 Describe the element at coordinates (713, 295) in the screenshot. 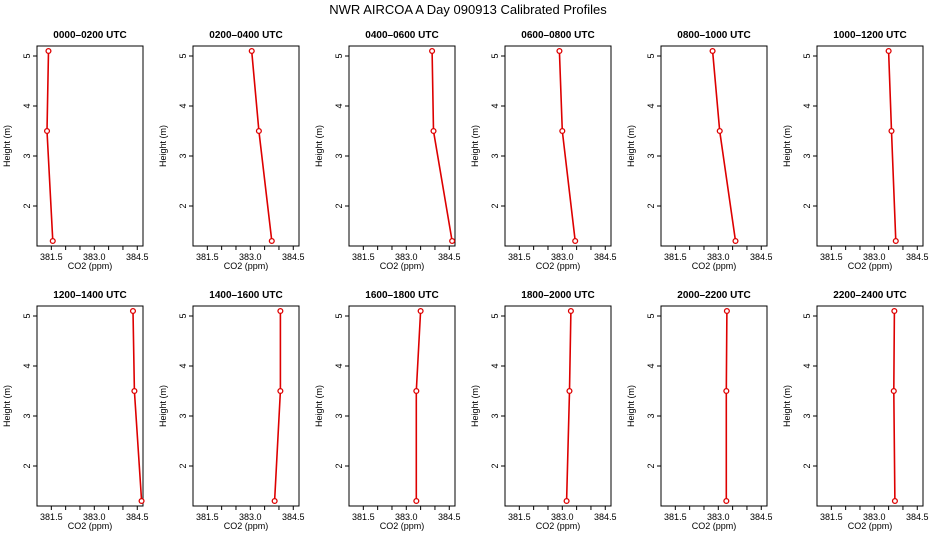

I see `panel-title: 2000–2200 UTC` at that location.